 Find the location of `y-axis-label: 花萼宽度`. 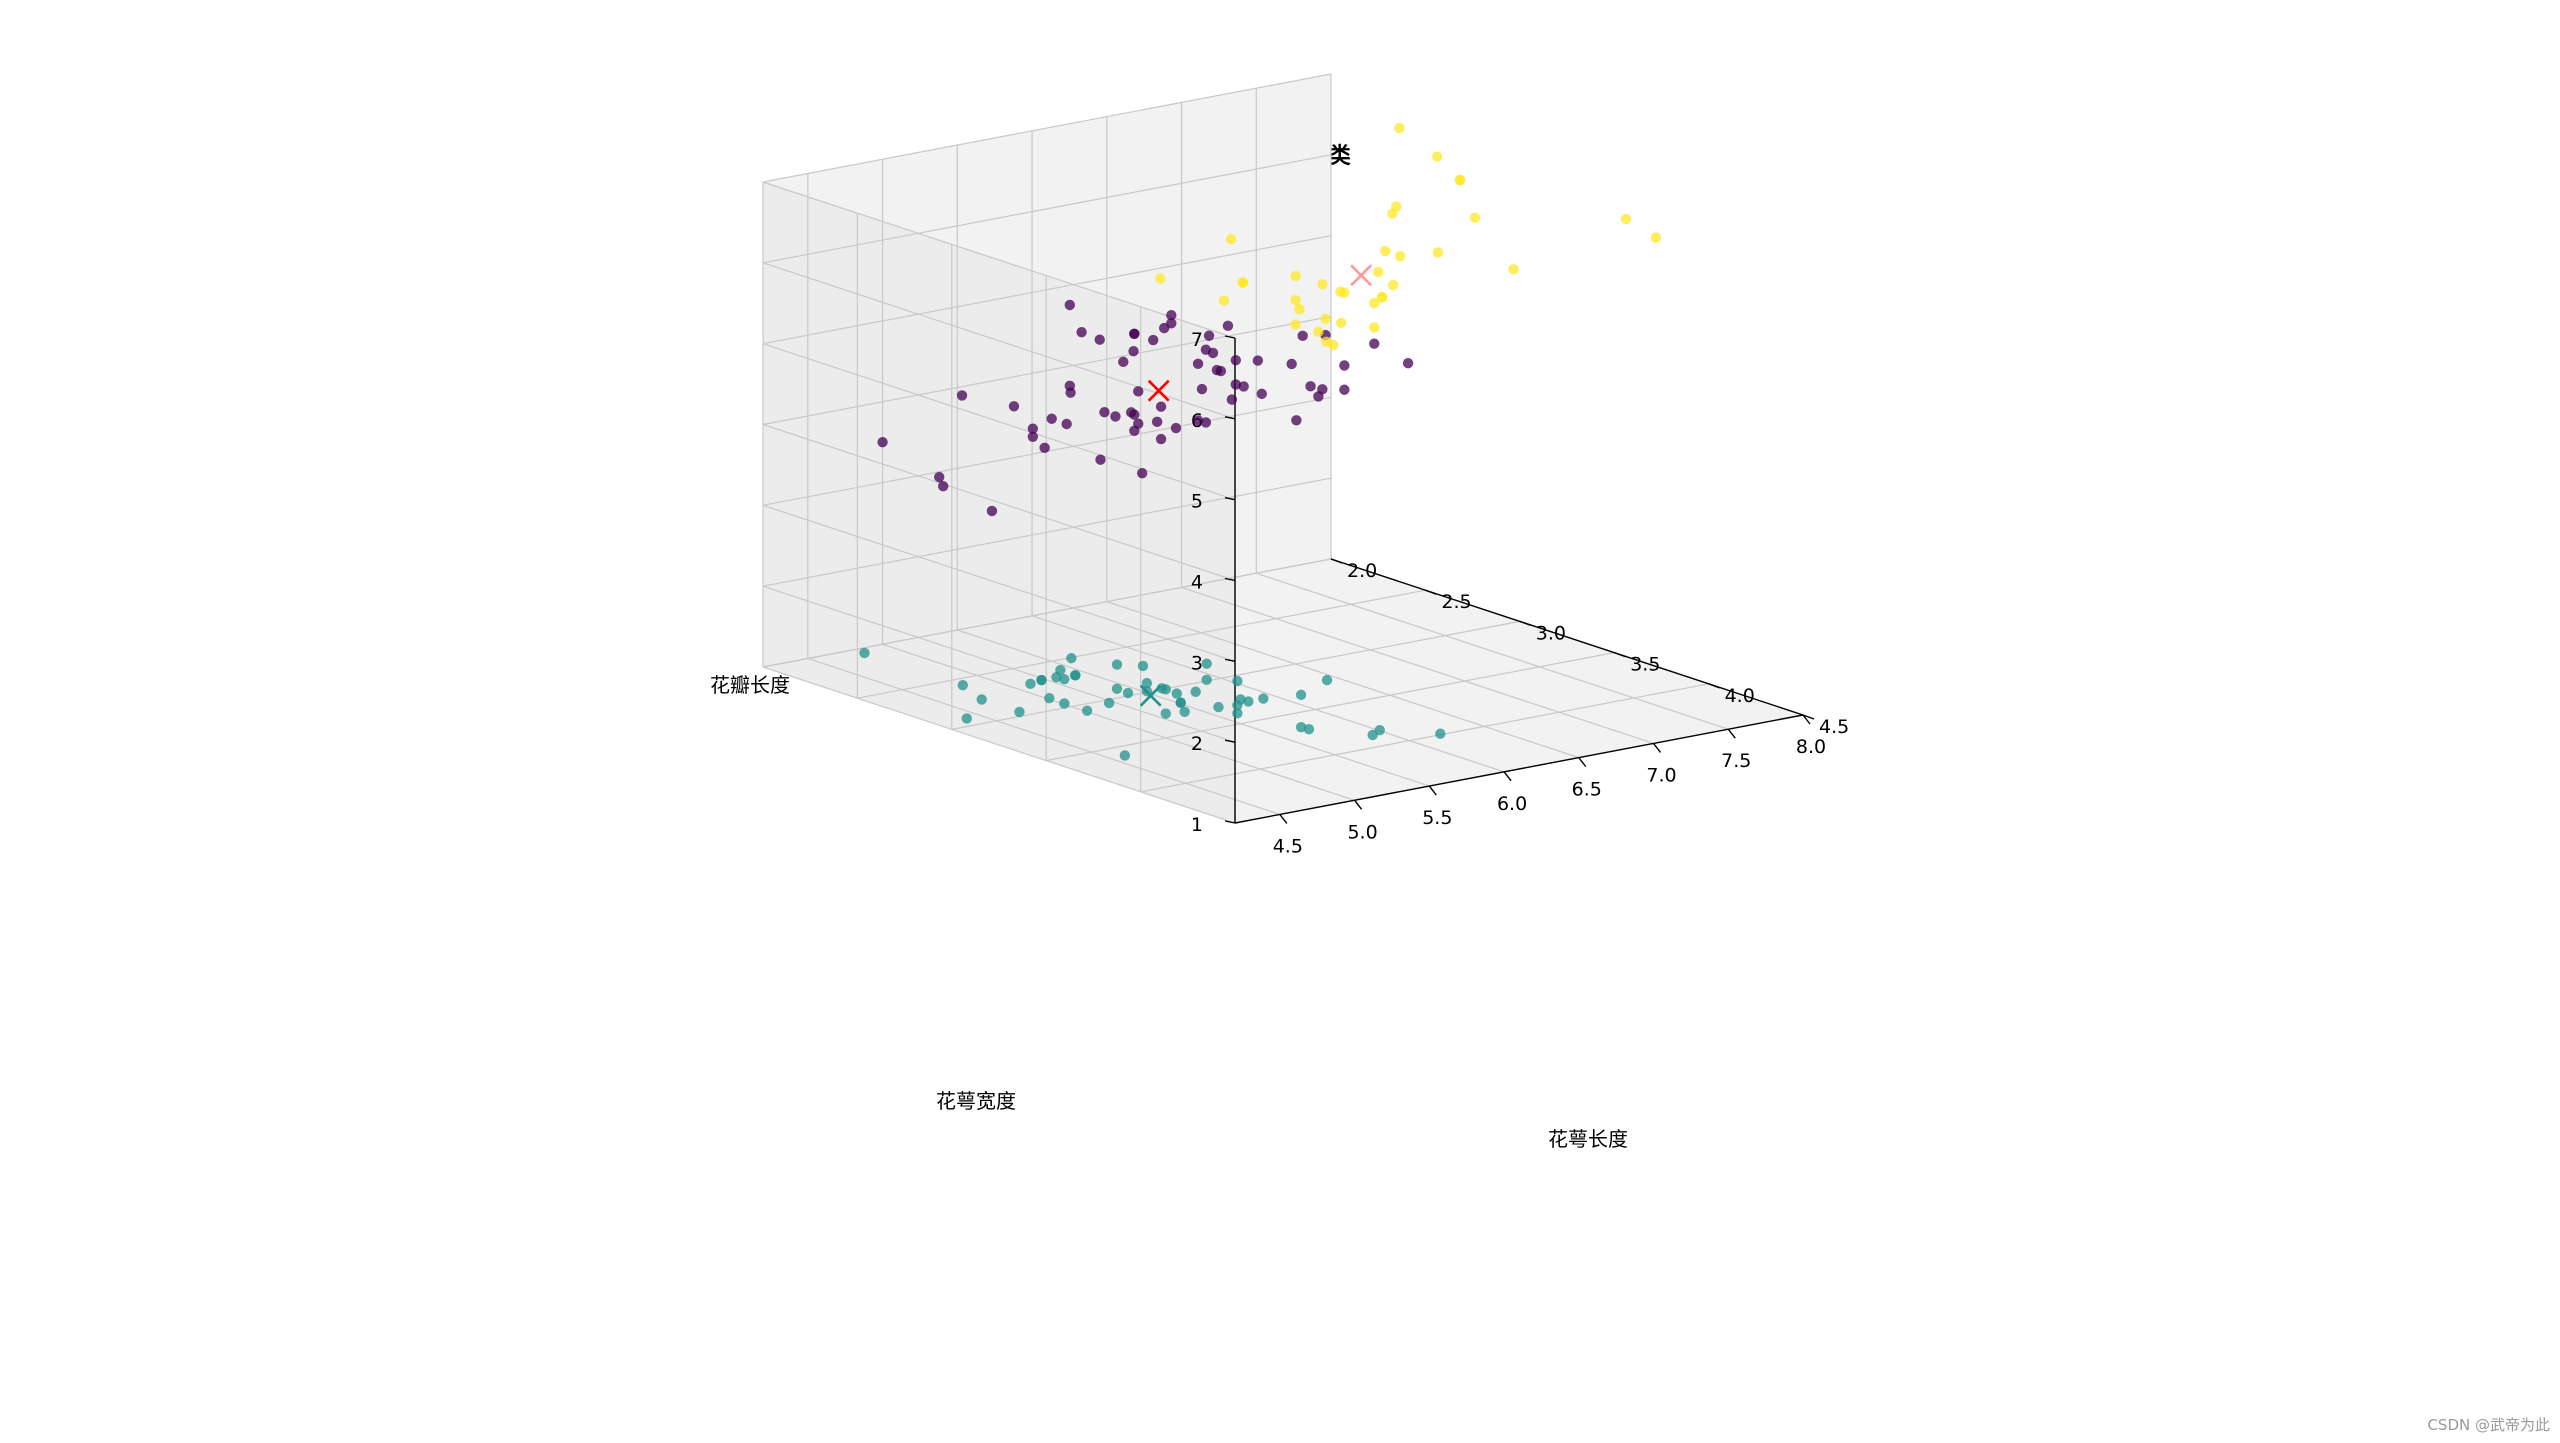

y-axis-label: 花萼宽度 is located at coordinates (976, 1101).